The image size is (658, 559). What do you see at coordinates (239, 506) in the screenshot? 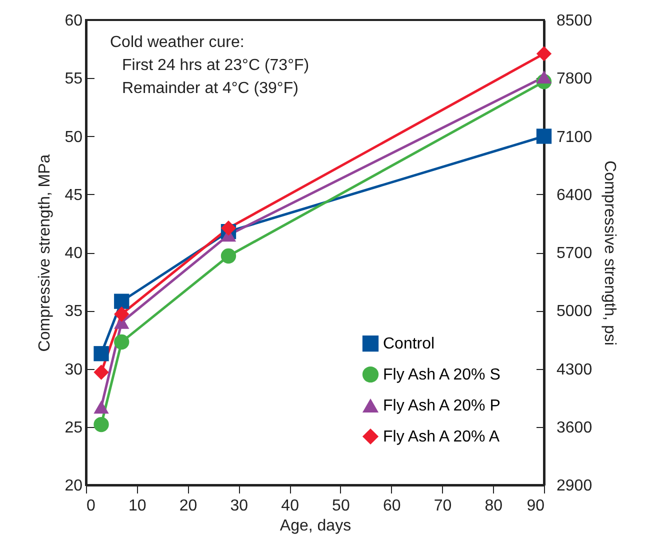
I see `x-tick-label: 30` at bounding box center [239, 506].